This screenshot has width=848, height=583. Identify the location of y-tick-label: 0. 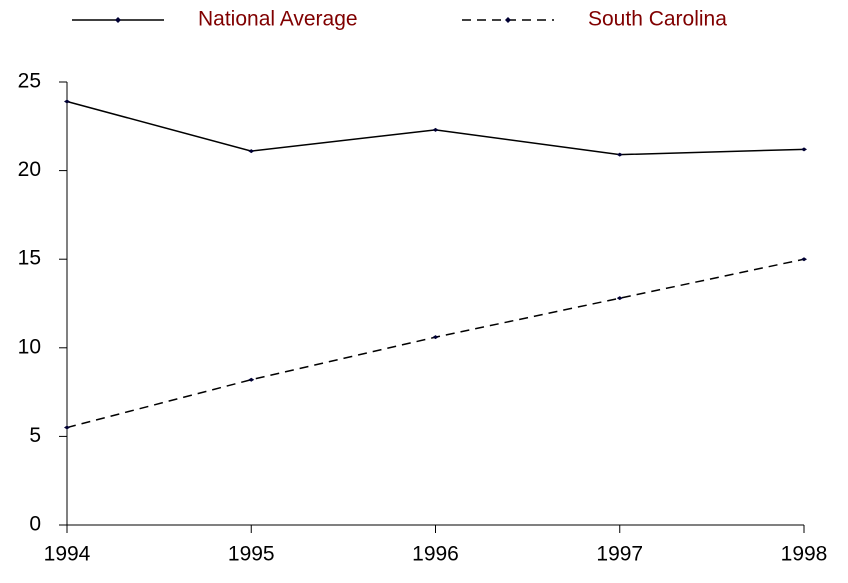
(35, 524).